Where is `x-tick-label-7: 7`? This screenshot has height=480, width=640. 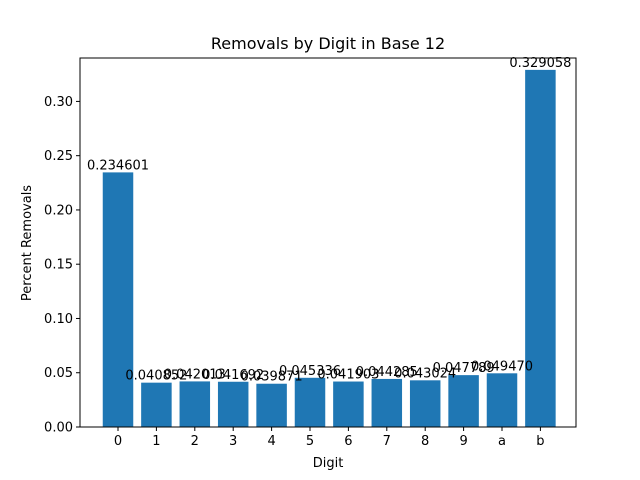
x-tick-label-7: 7 is located at coordinates (387, 441).